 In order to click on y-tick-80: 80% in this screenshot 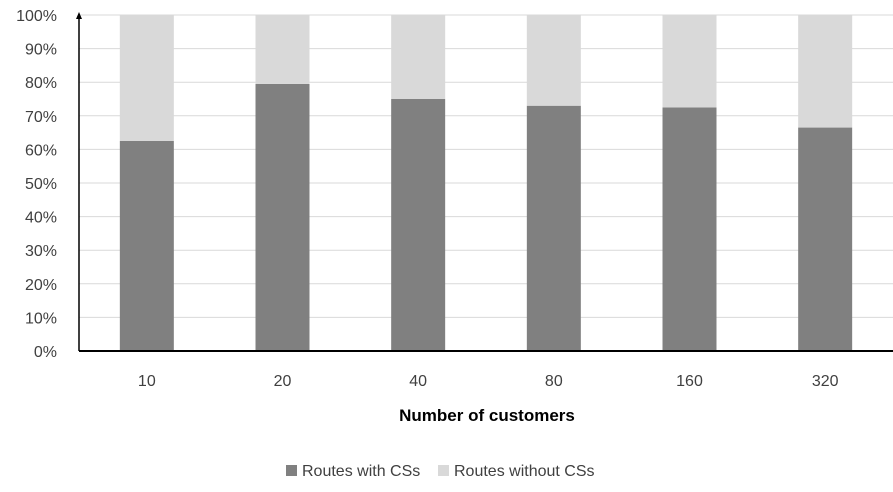, I will do `click(41, 83)`.